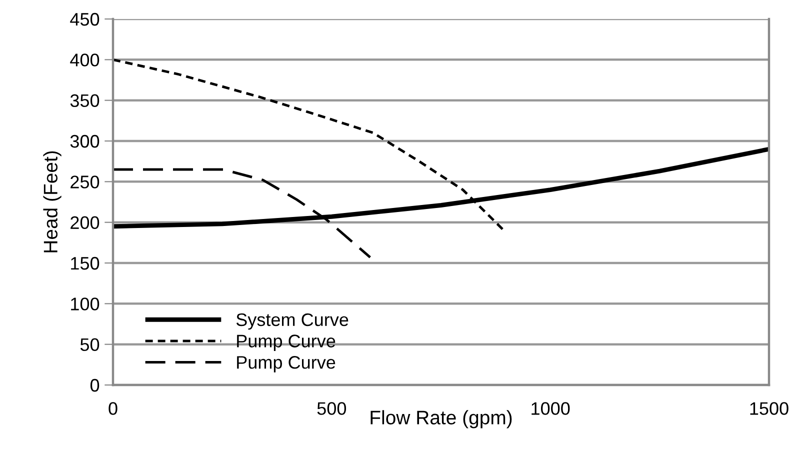 Image resolution: width=799 pixels, height=454 pixels. I want to click on x-axis-title: Flow Rate (gpm), so click(441, 419).